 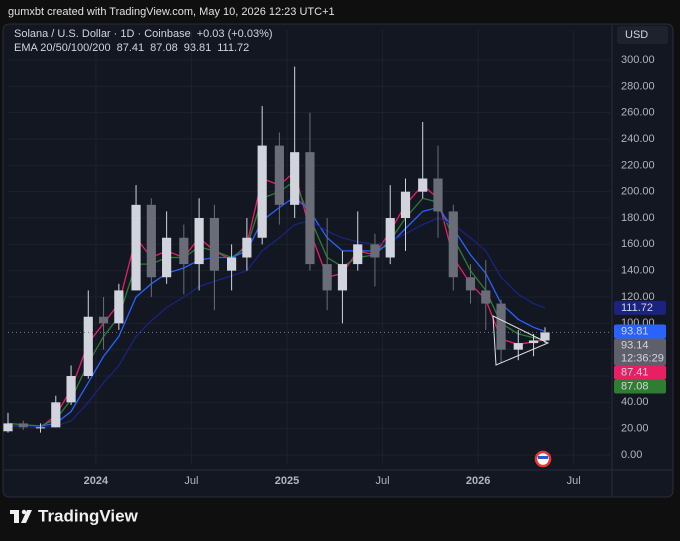 I want to click on logo-slash, so click(x=26, y=516).